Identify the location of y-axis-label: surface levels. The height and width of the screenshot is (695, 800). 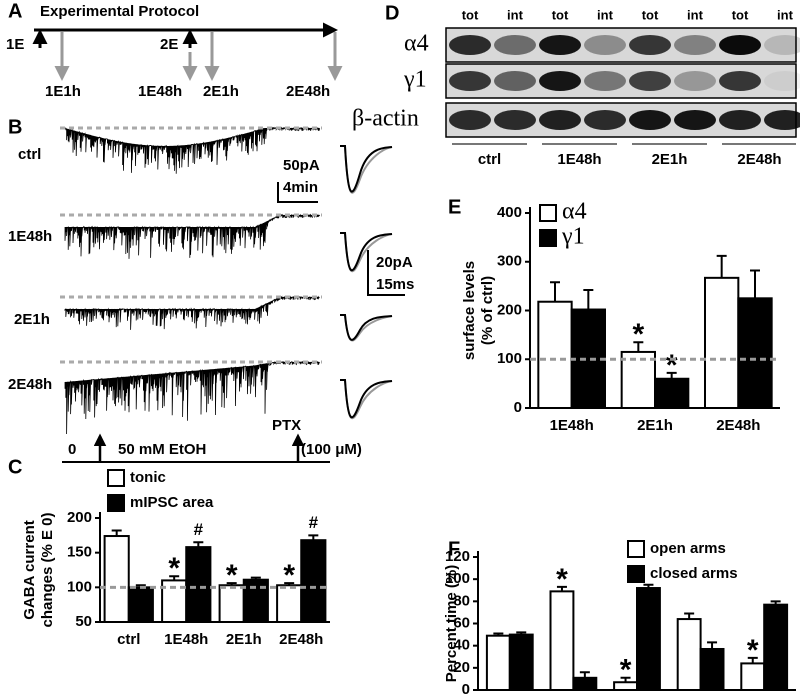
(469, 310).